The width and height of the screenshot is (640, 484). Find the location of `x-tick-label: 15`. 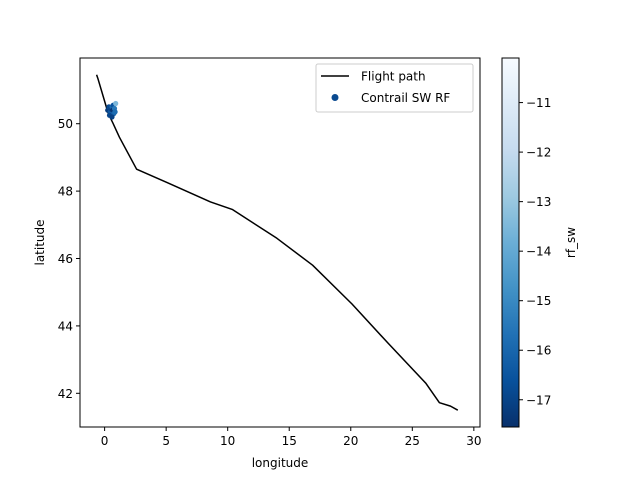

x-tick-label: 15 is located at coordinates (289, 441).